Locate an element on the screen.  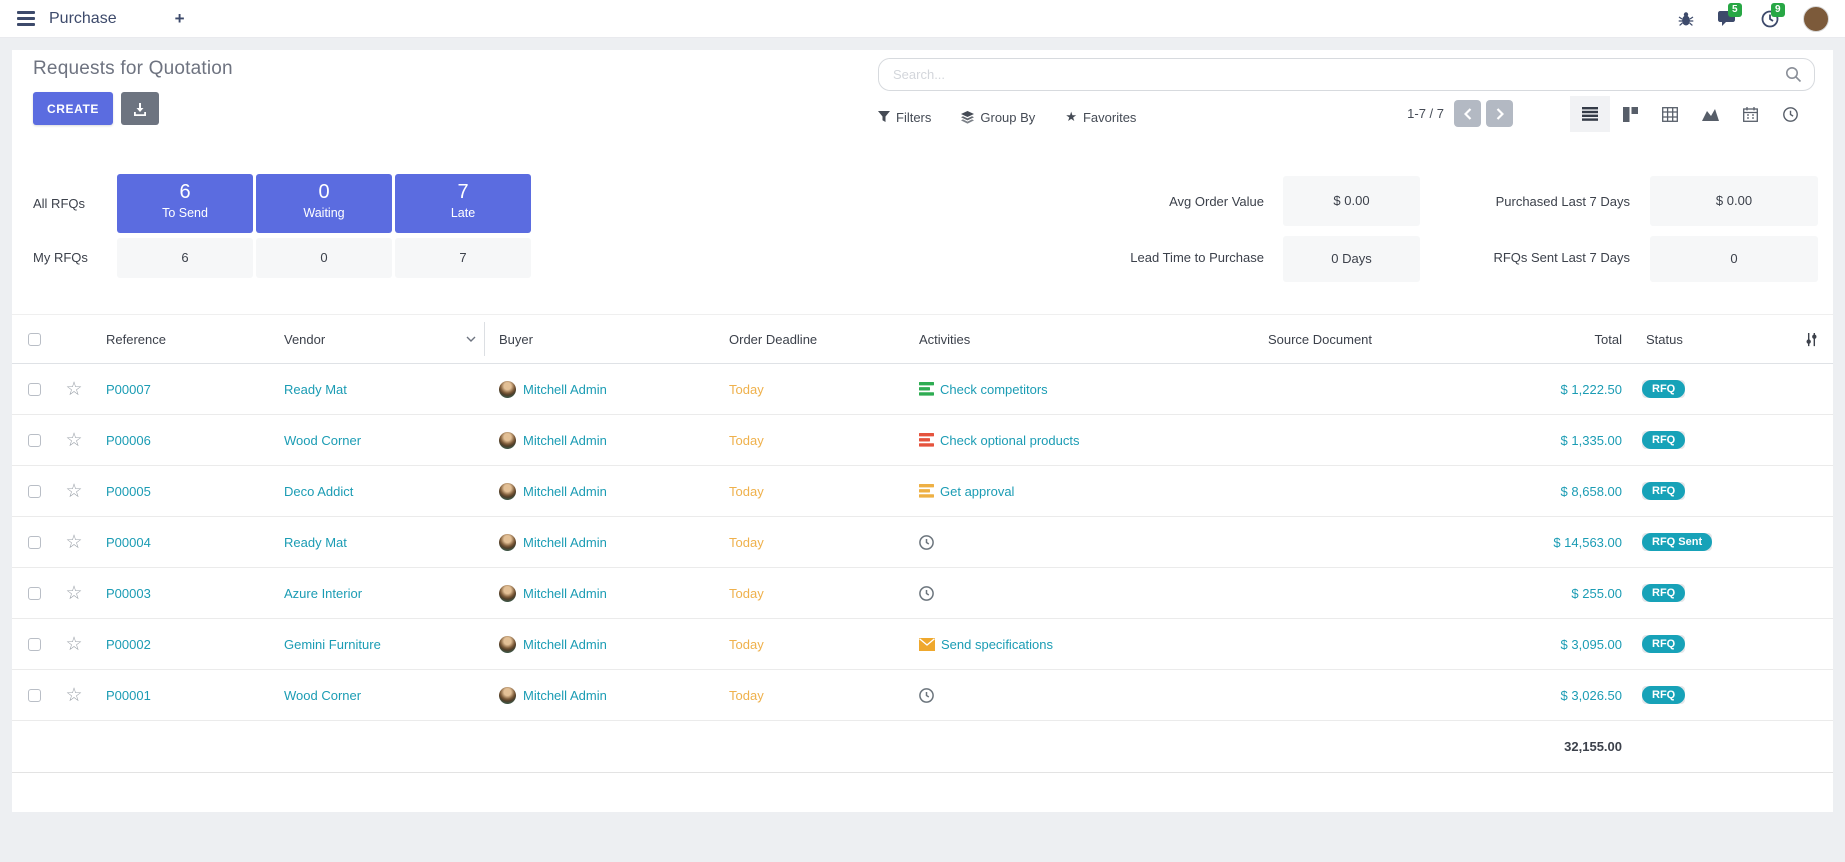
graph-view-button is located at coordinates (1710, 114).